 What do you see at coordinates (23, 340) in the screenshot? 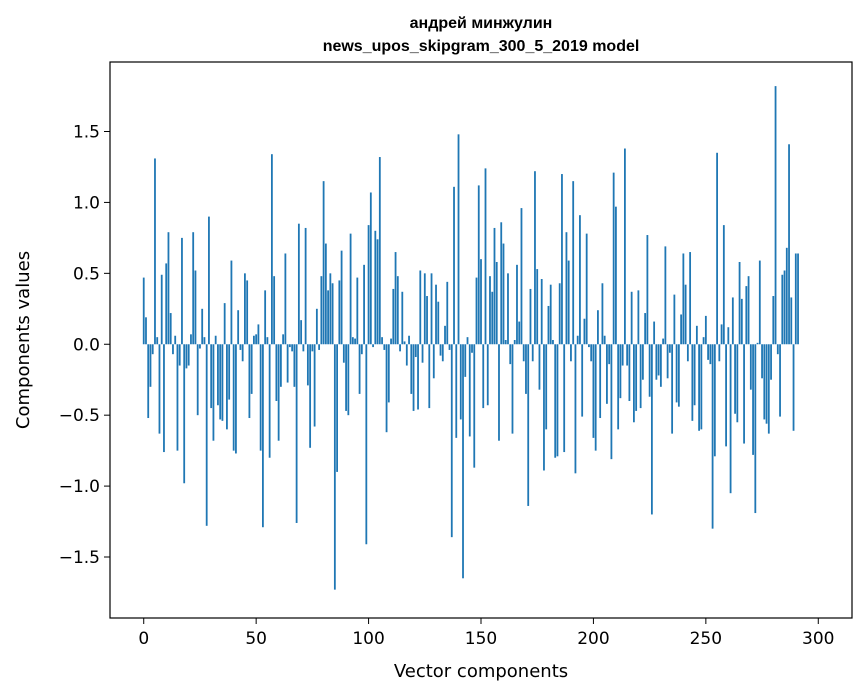
I see `y-axis-label: Components values` at bounding box center [23, 340].